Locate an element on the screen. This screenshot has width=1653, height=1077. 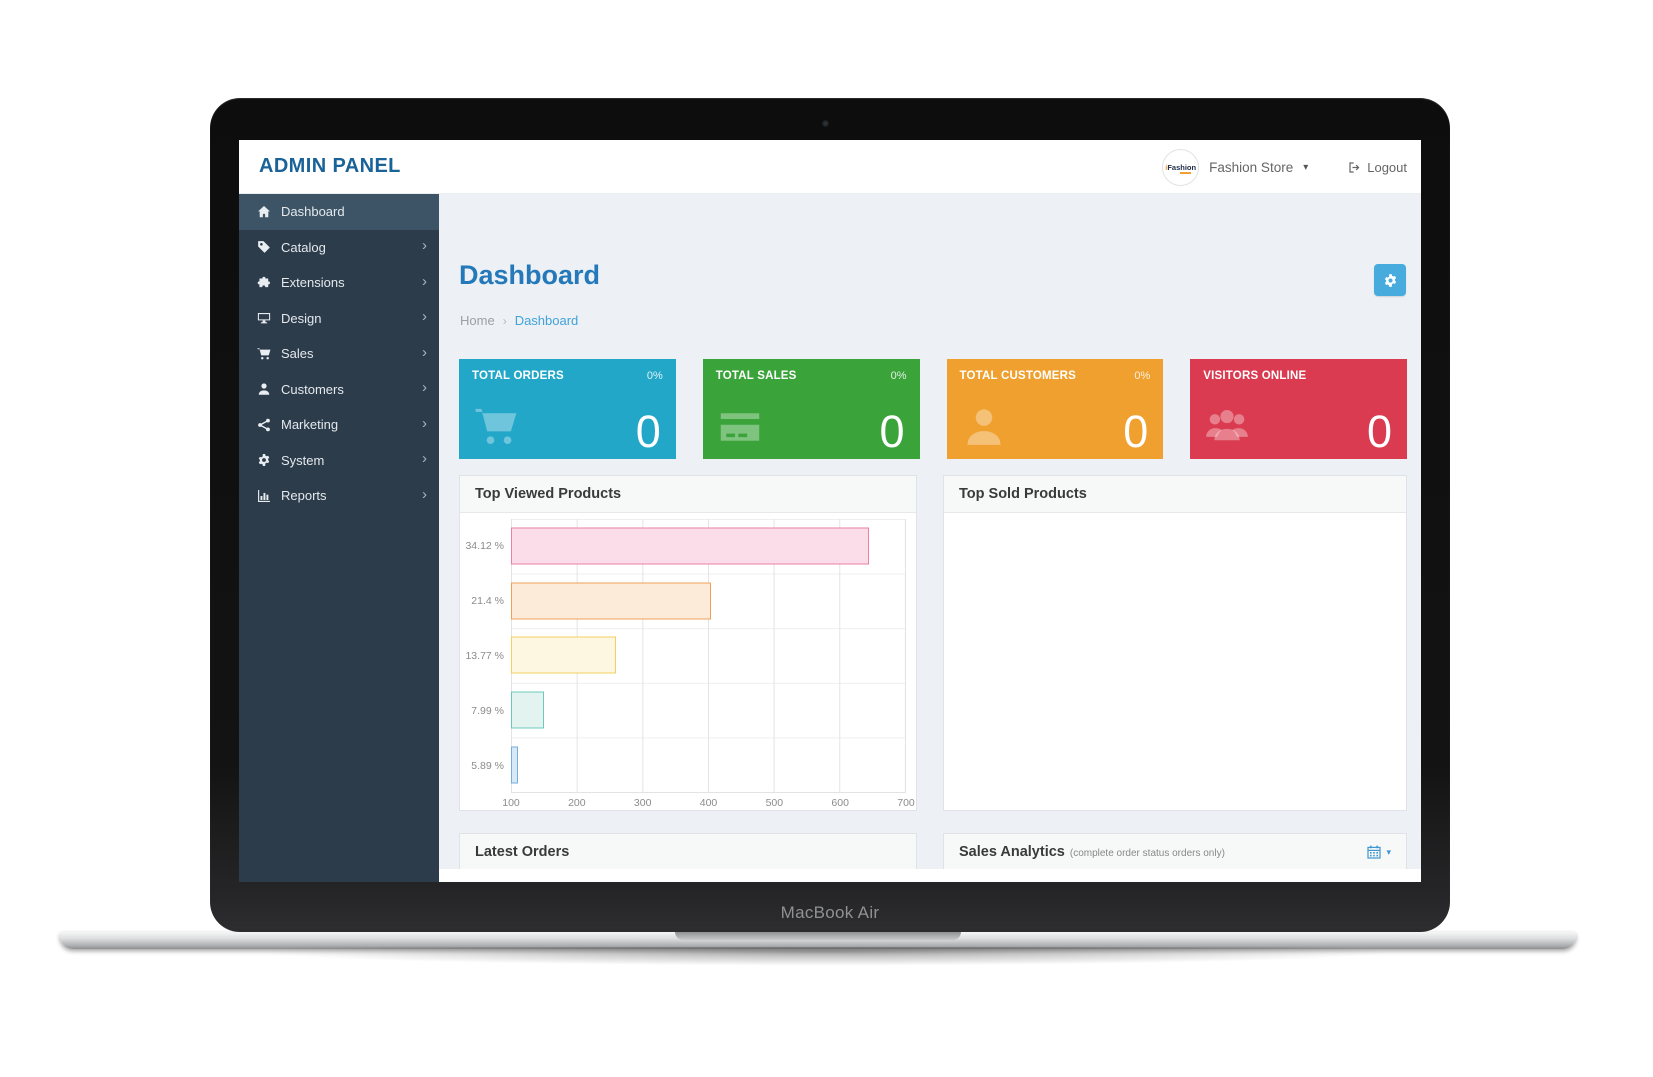
chart-y-label: 5.89 % is located at coordinates (487, 765).